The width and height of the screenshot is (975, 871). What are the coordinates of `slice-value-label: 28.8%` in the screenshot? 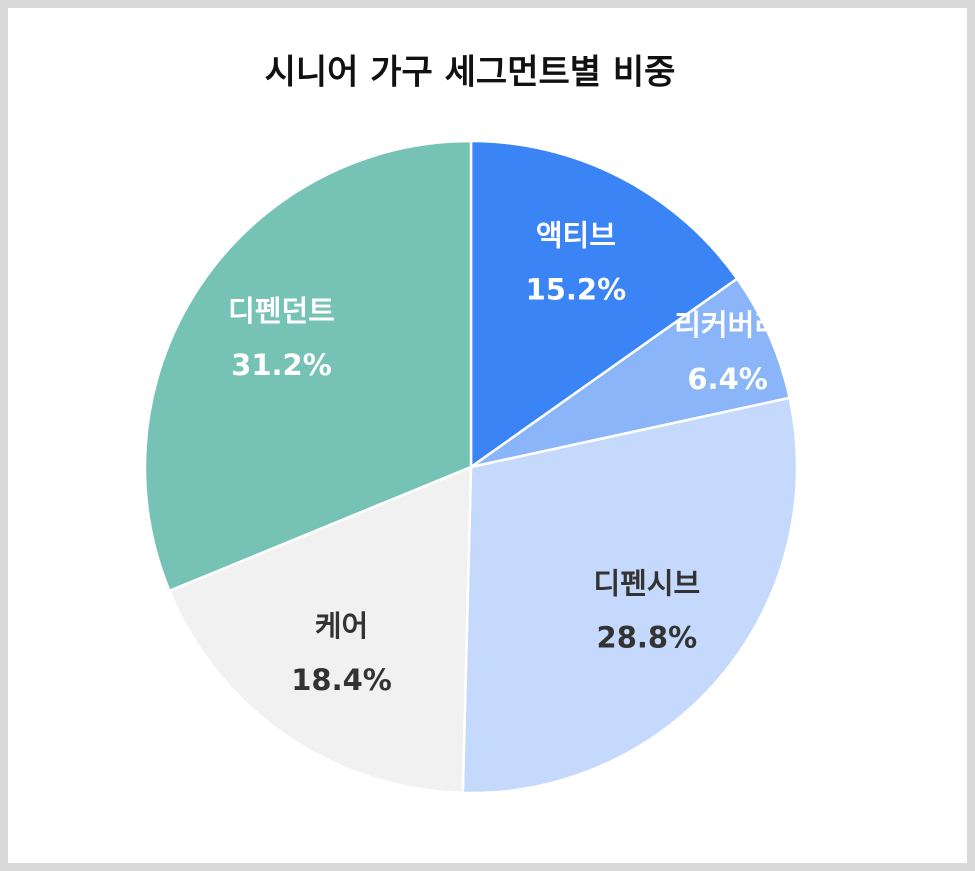 It's located at (647, 637).